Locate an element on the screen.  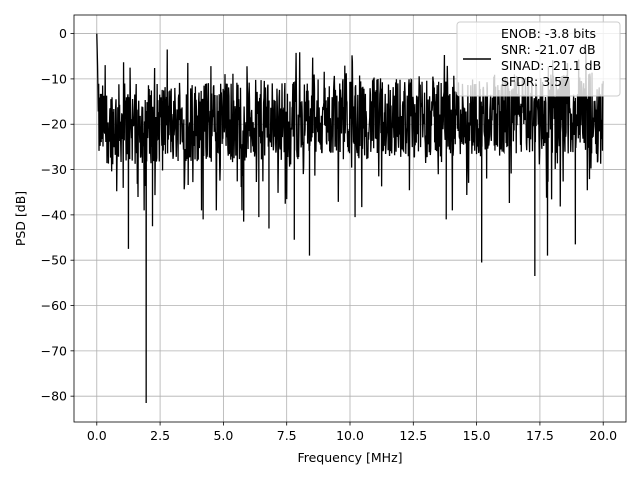
x-tick-label: 20.0 is located at coordinates (603, 435).